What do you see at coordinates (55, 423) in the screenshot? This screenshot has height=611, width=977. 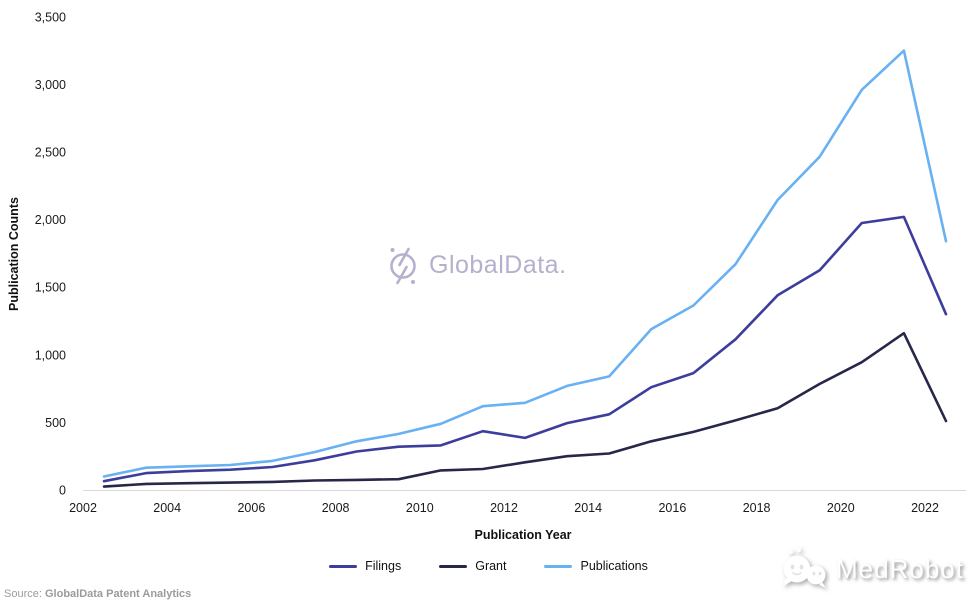 I see `y-tick-label: 500` at bounding box center [55, 423].